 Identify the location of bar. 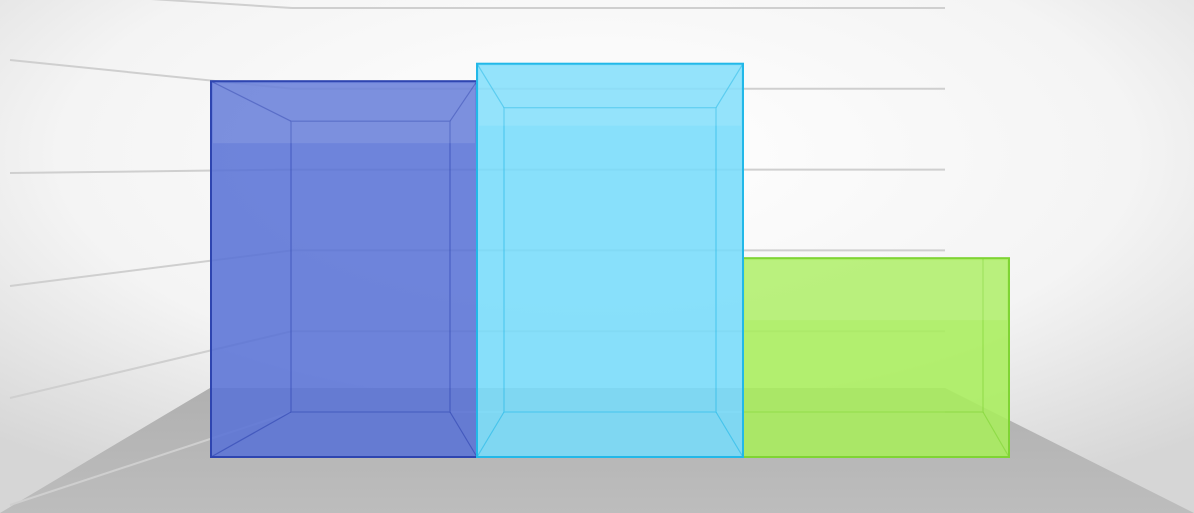
(876, 358).